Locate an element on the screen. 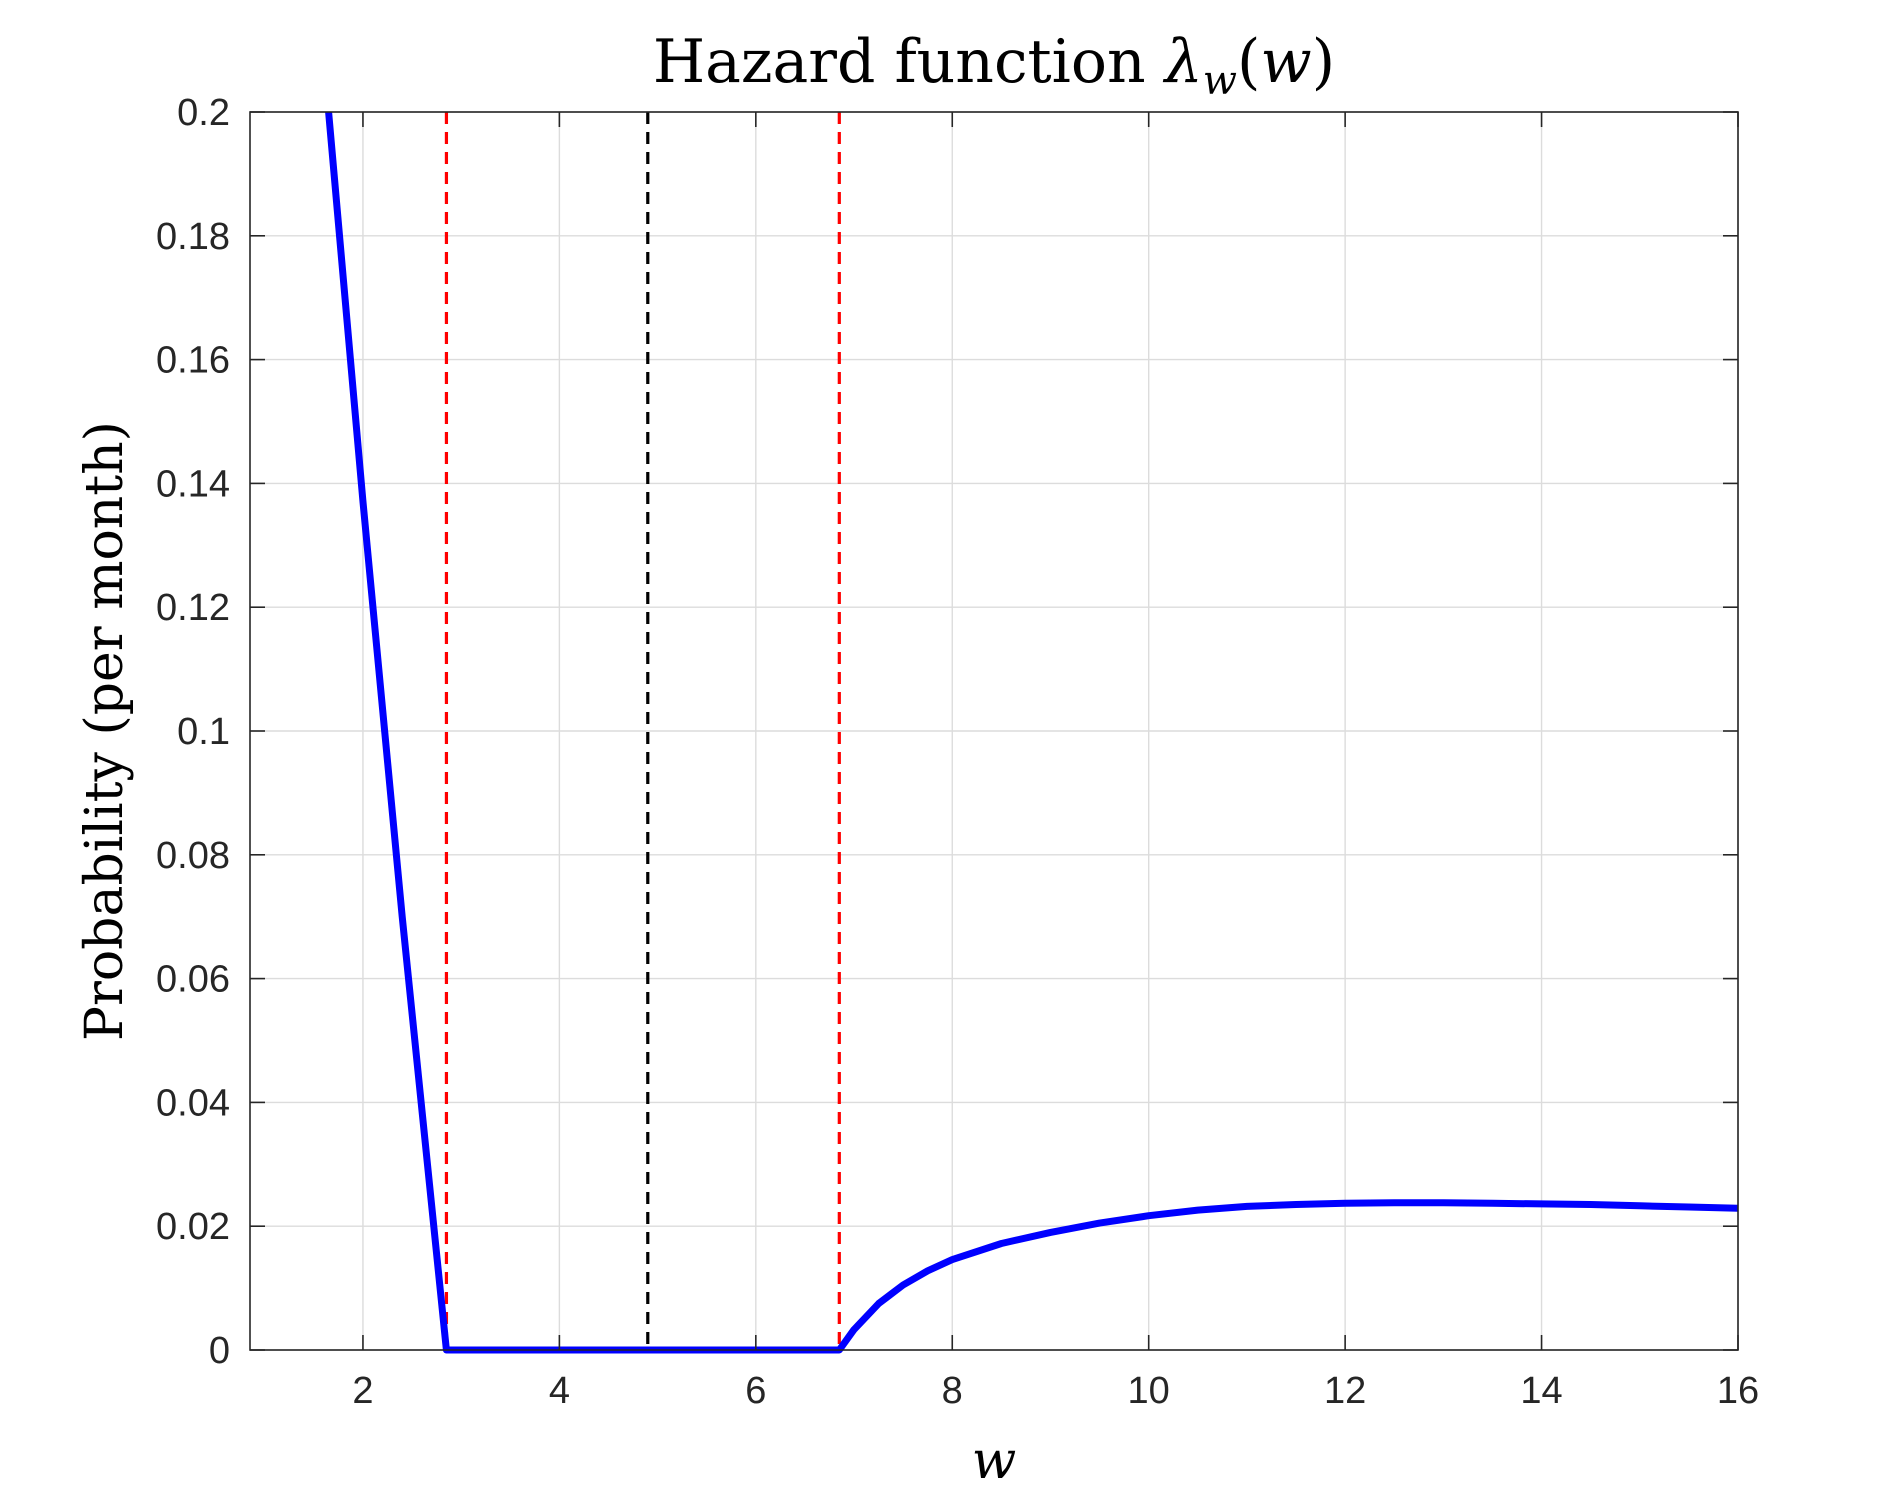 This screenshot has width=1900, height=1500. y-axis-label: Probability (per month) is located at coordinates (105, 731).